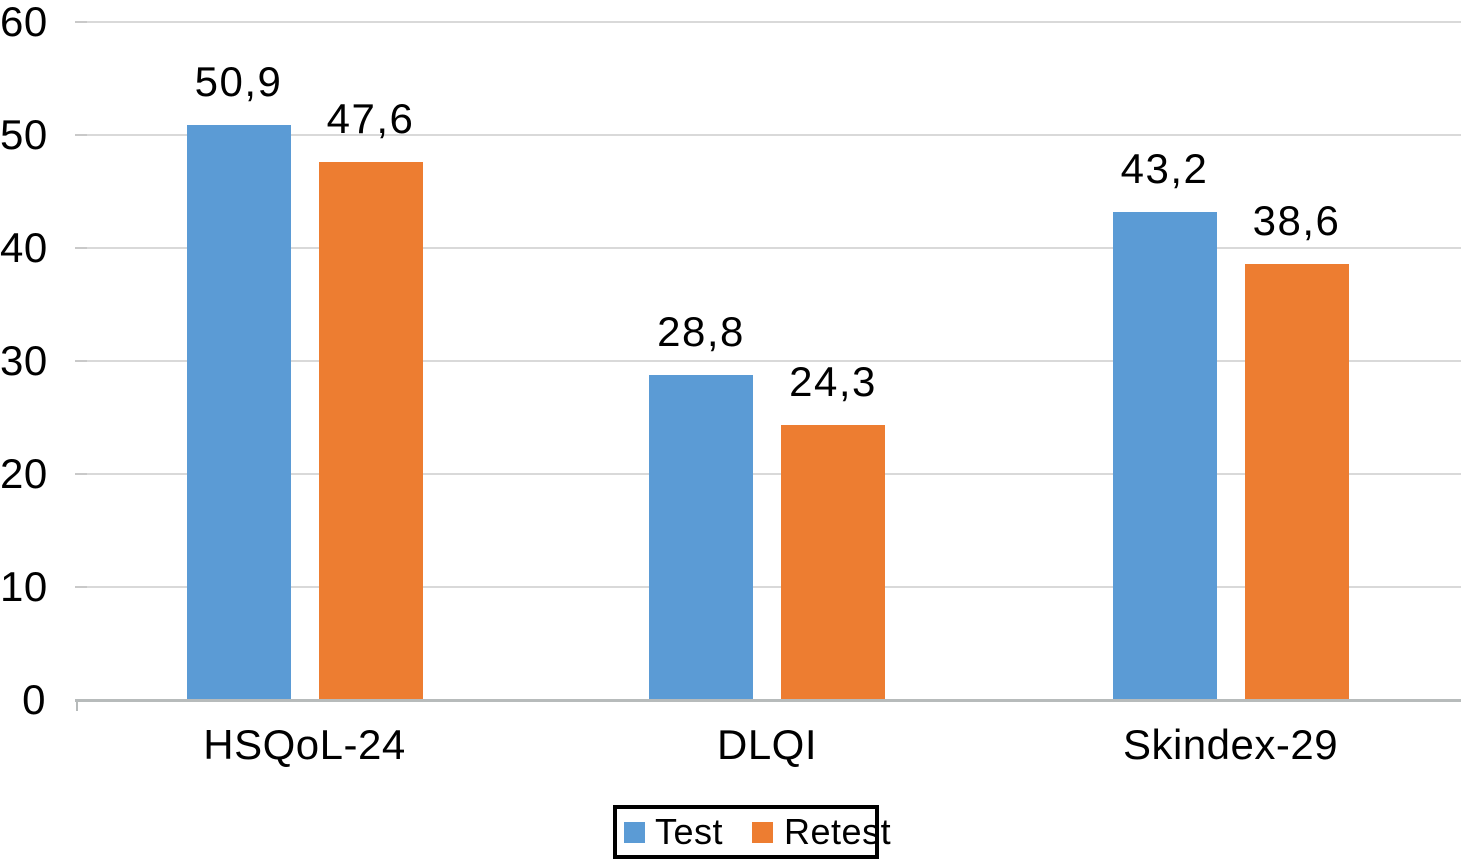  I want to click on y-tick-label-50: 50, so click(24, 134).